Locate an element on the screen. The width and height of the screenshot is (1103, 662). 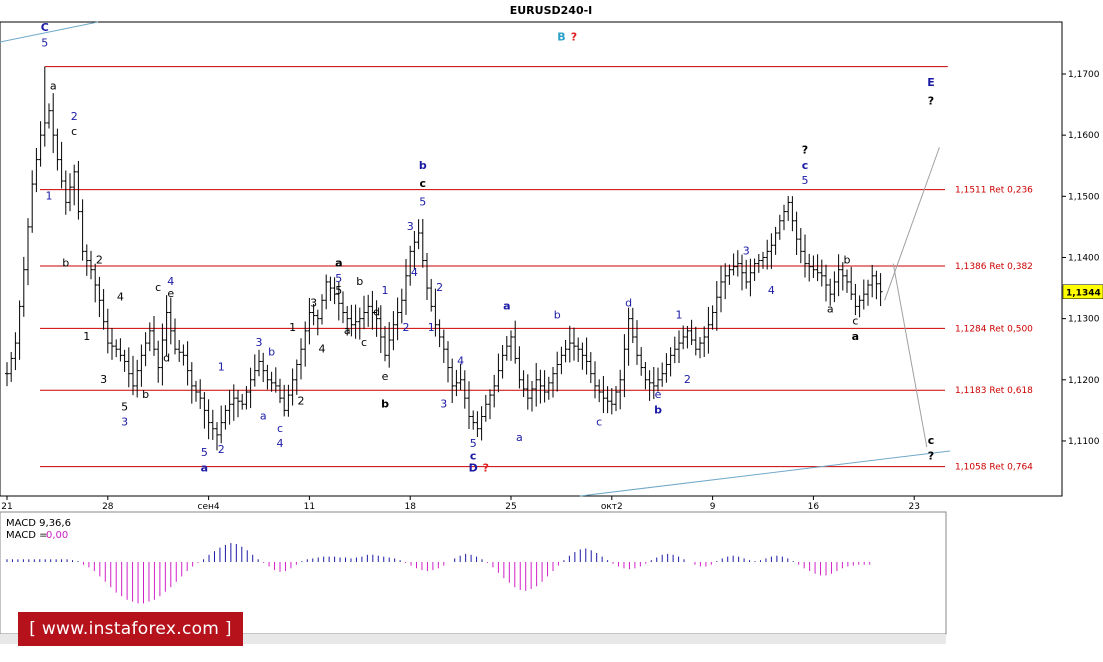
indicator-scroll-strip is located at coordinates (473, 639).